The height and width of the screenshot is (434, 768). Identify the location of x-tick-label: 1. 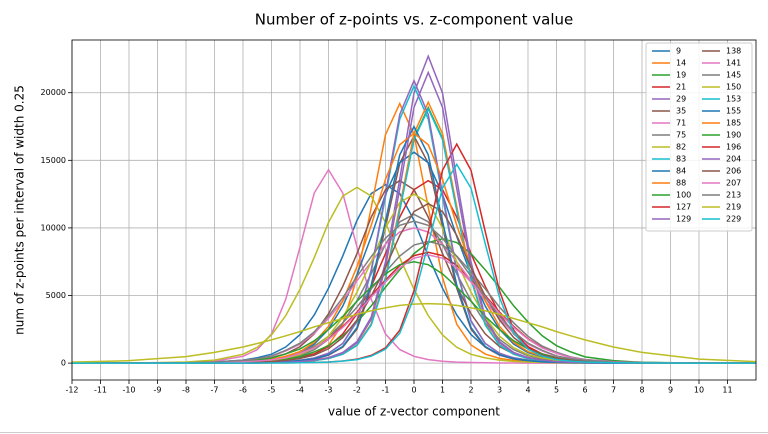
(442, 390).